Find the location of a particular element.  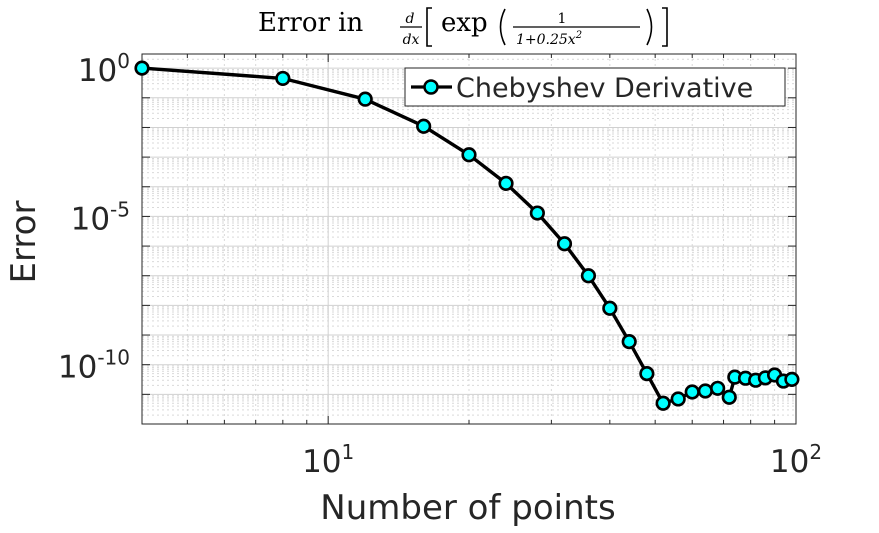

title-function: exp is located at coordinates (464, 23).